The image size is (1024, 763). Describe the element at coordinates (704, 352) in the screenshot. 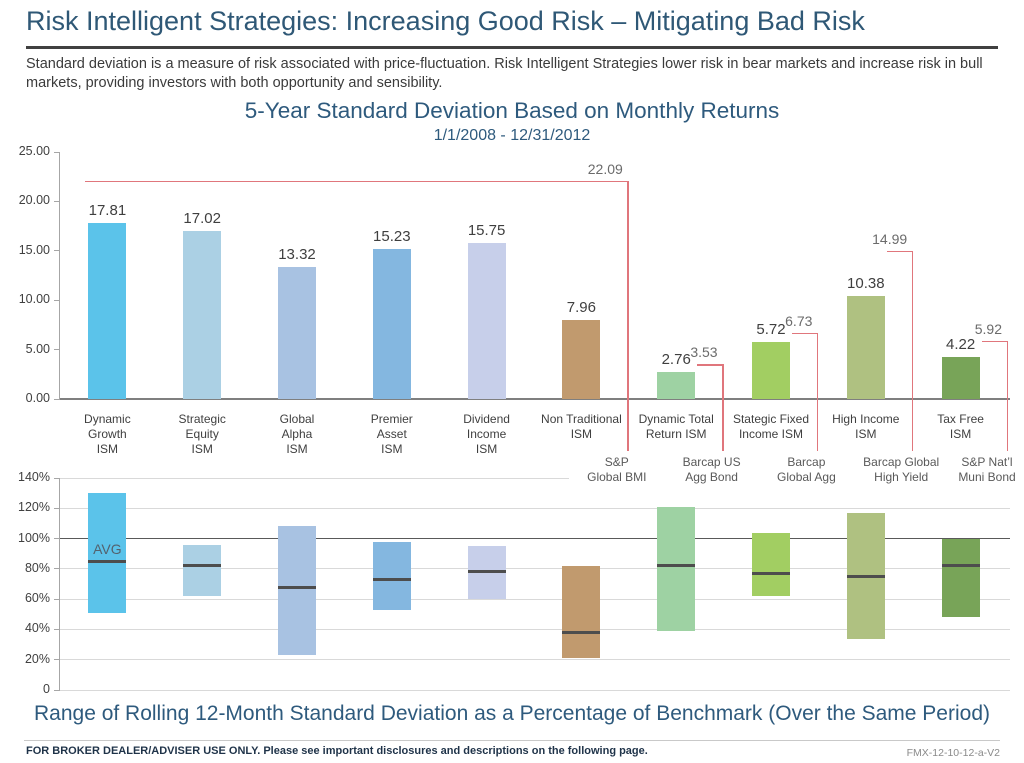

I see `benchmark-value-label: 3.53` at that location.